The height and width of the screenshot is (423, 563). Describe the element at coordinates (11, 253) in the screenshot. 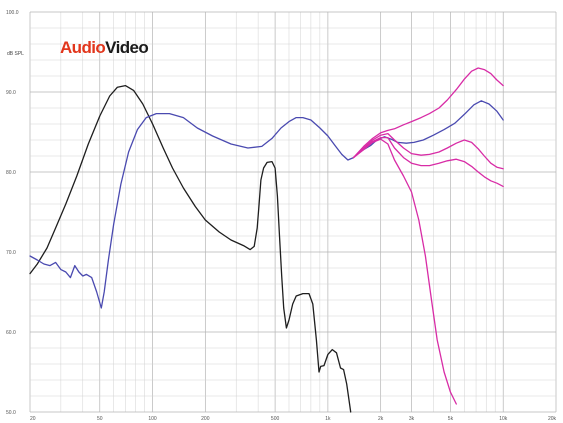

I see `y-tick-label: 70.0` at that location.